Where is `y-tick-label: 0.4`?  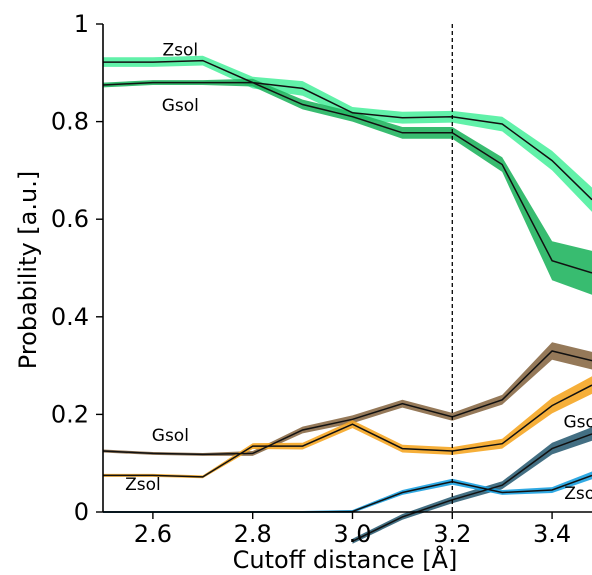 y-tick-label: 0.4 is located at coordinates (70, 317).